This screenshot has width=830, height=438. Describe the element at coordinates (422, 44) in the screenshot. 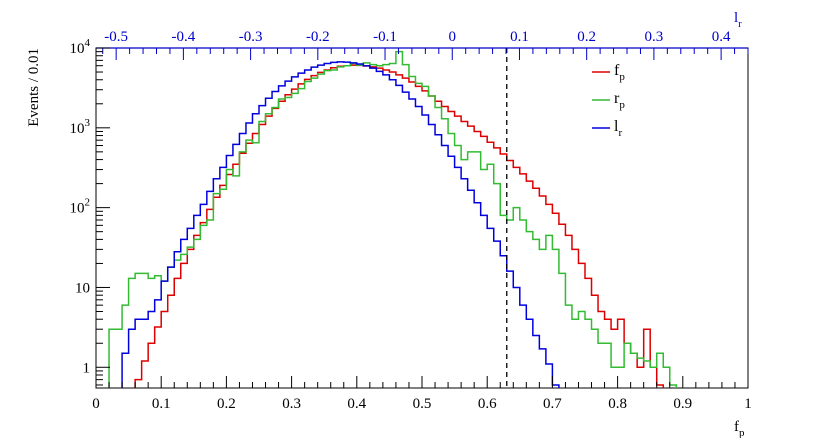

I see `top-axis: -0.5 -0.4 -0.3 -0.2 -0.1 0 0.1 0.2 0.3 0.4` at that location.